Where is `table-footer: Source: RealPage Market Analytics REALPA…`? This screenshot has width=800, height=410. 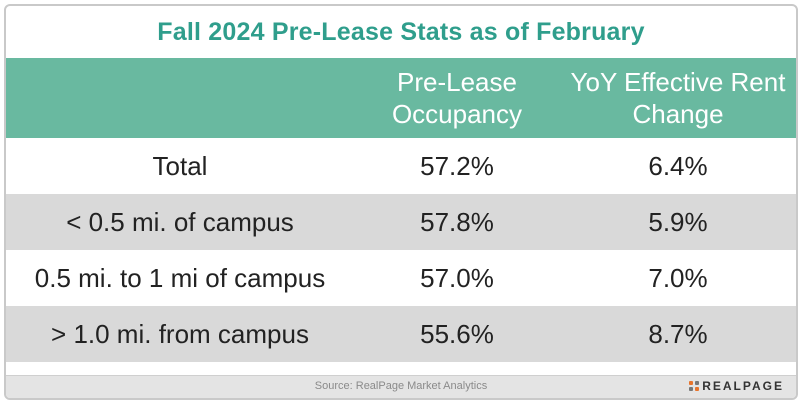 table-footer: Source: RealPage Market Analytics REALPA… is located at coordinates (401, 386).